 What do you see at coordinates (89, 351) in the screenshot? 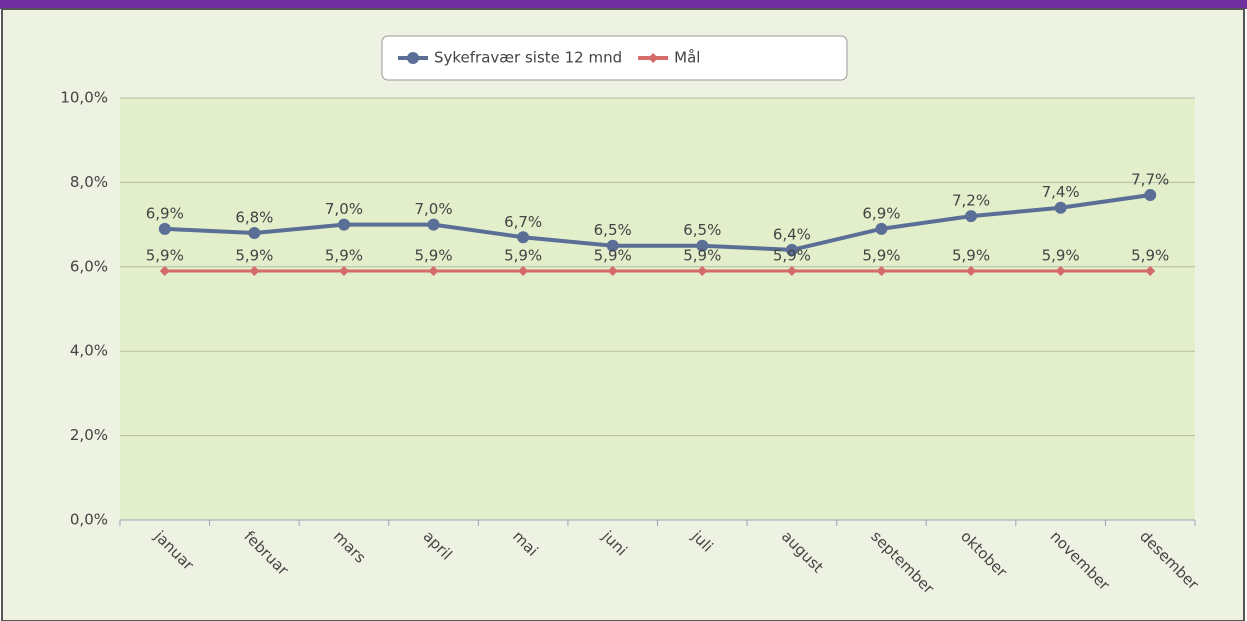
I see `y-tick-label: 4,0%` at bounding box center [89, 351].